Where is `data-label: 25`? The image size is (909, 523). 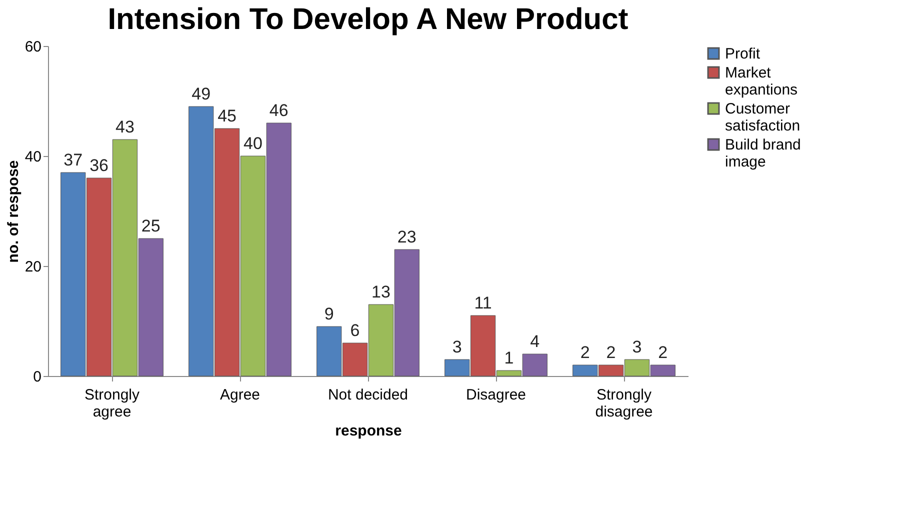 data-label: 25 is located at coordinates (150, 226).